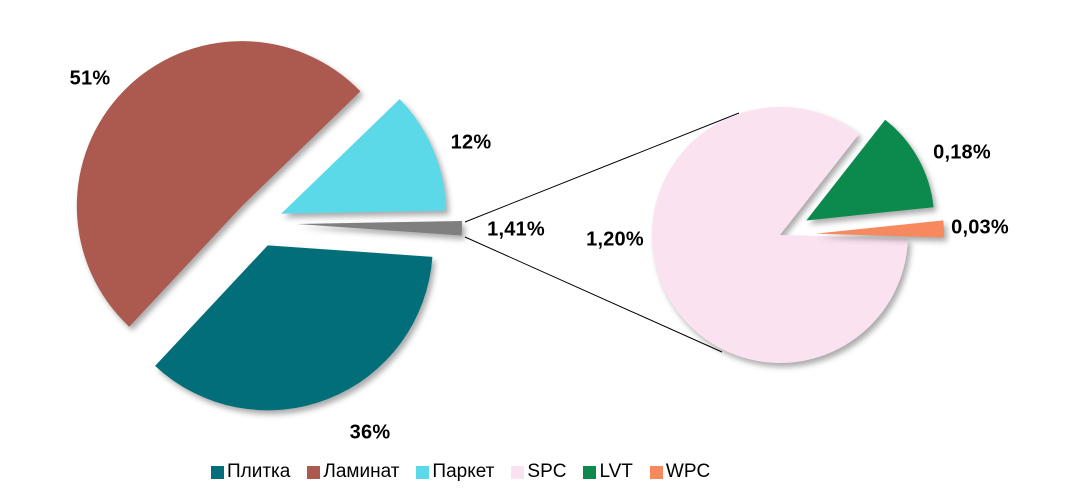  I want to click on pie-slice-паркет, so click(364, 156).